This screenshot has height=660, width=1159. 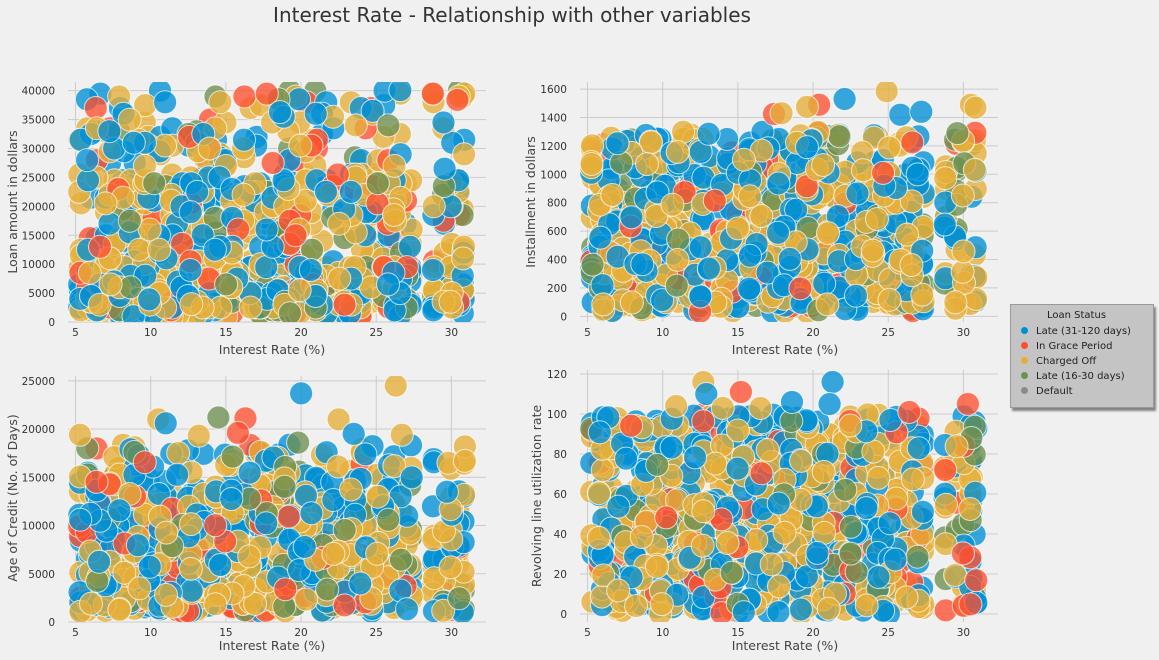 What do you see at coordinates (41, 294) in the screenshot?
I see `y-tick-label: 5000` at bounding box center [41, 294].